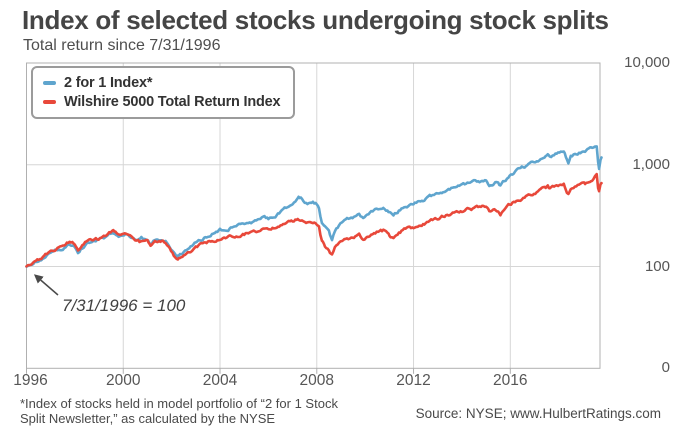 The height and width of the screenshot is (439, 685). What do you see at coordinates (413, 380) in the screenshot?
I see `x-tick-label: 2012` at bounding box center [413, 380].